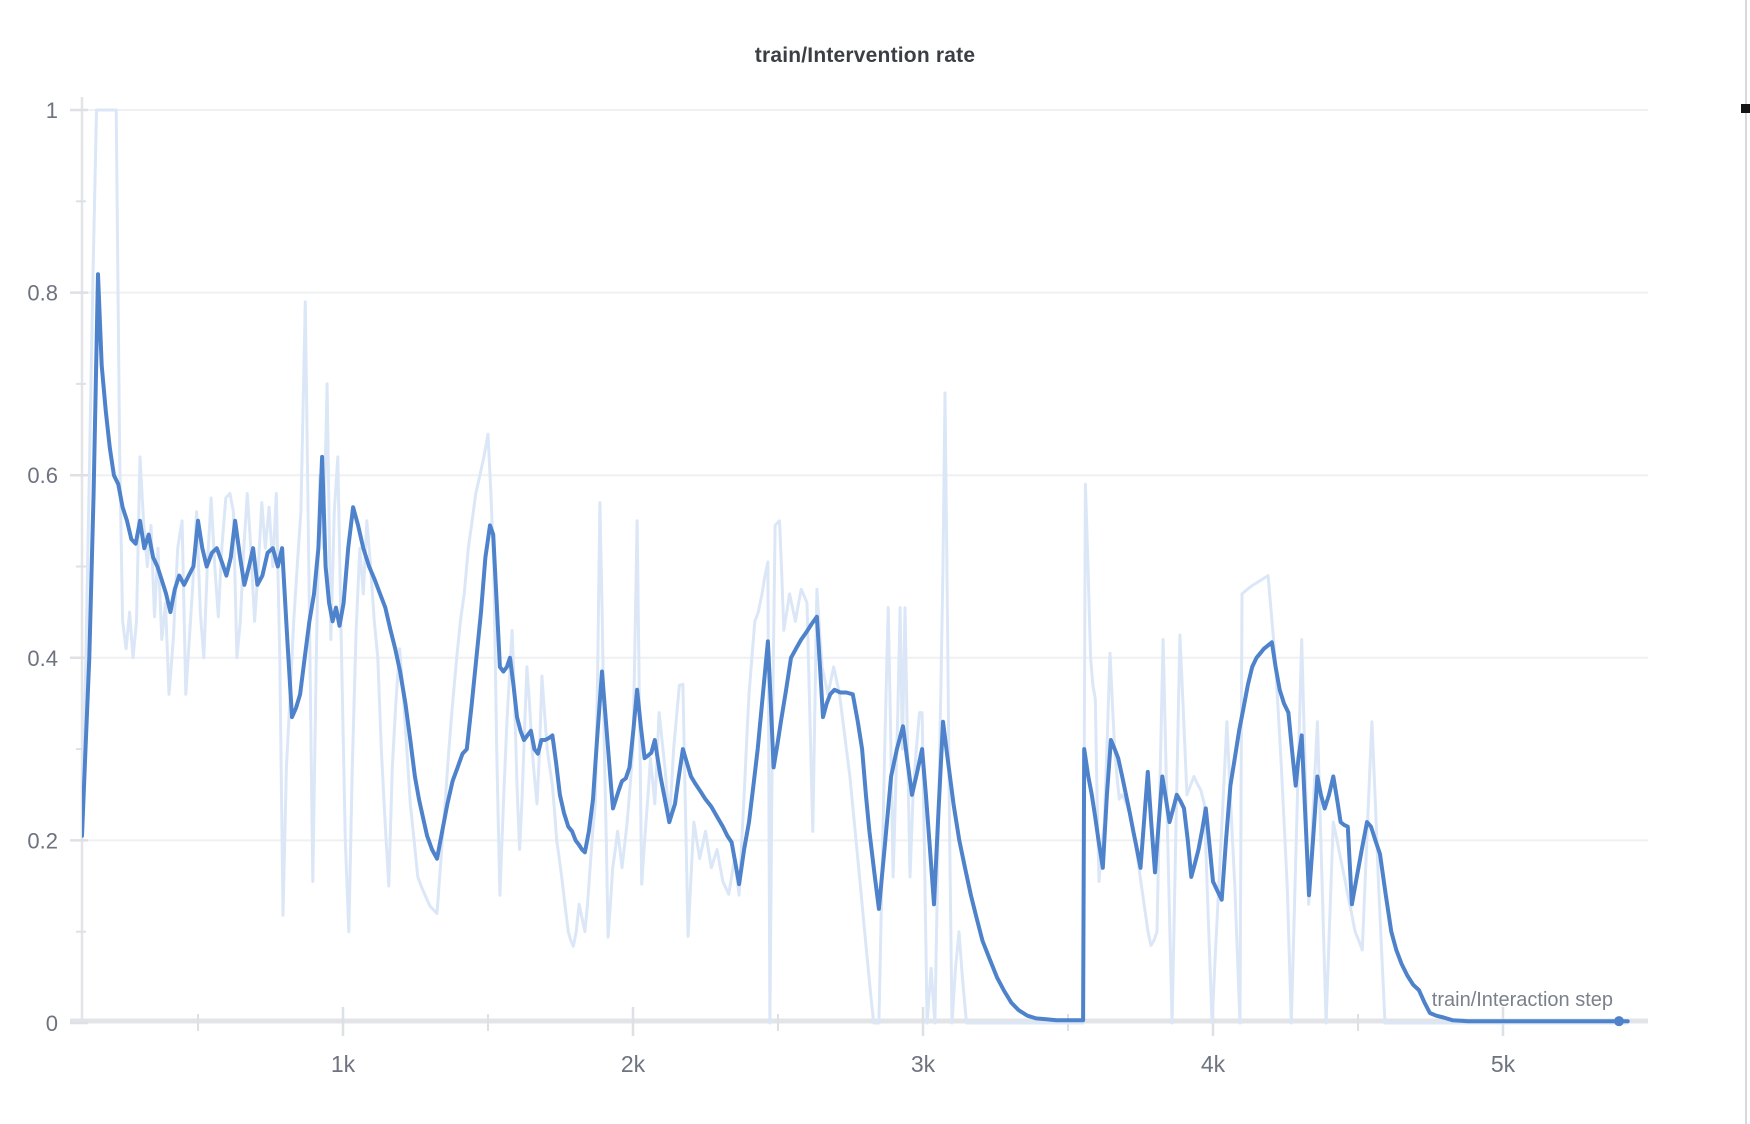  Describe the element at coordinates (343, 1064) in the screenshot. I see `x-tick-label: 1k` at that location.